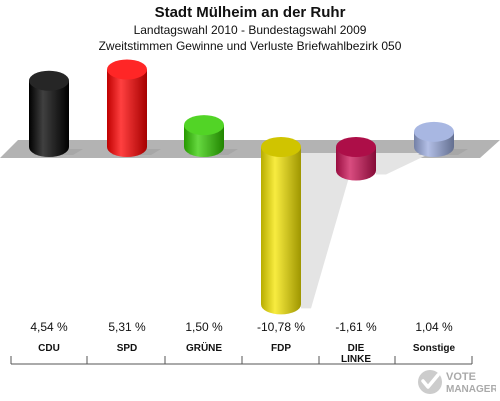 This screenshot has height=401, width=500. What do you see at coordinates (49, 327) in the screenshot?
I see `value-label: 4,54 %` at bounding box center [49, 327].